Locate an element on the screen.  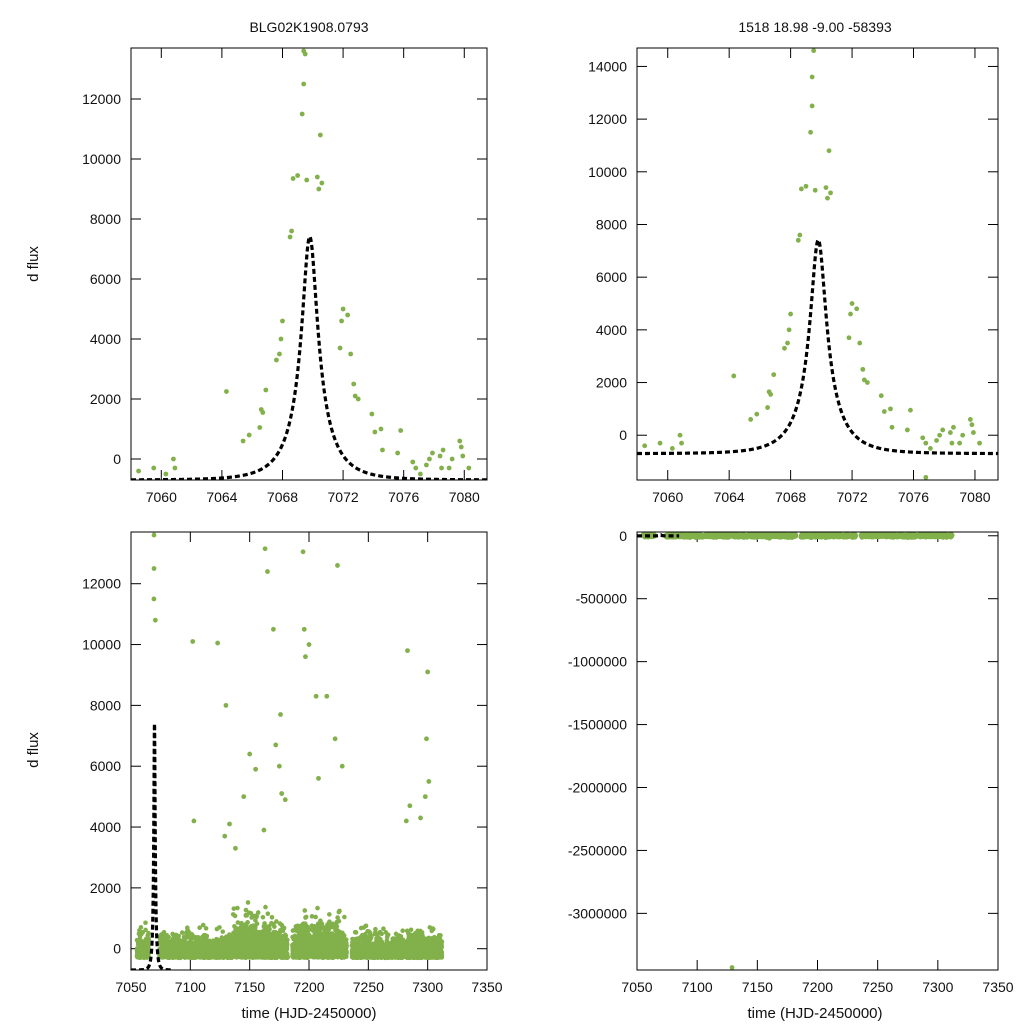
plot-frame is located at coordinates (309, 264).